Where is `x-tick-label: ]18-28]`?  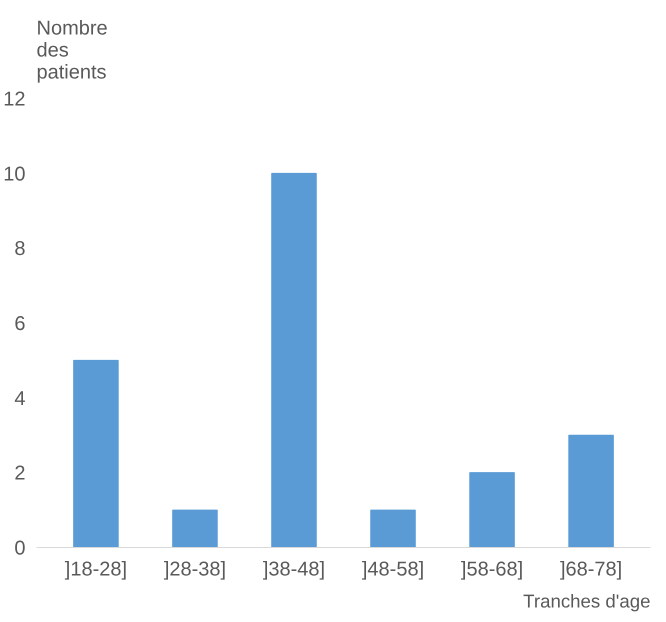
x-tick-label: ]18-28] is located at coordinates (96, 569).